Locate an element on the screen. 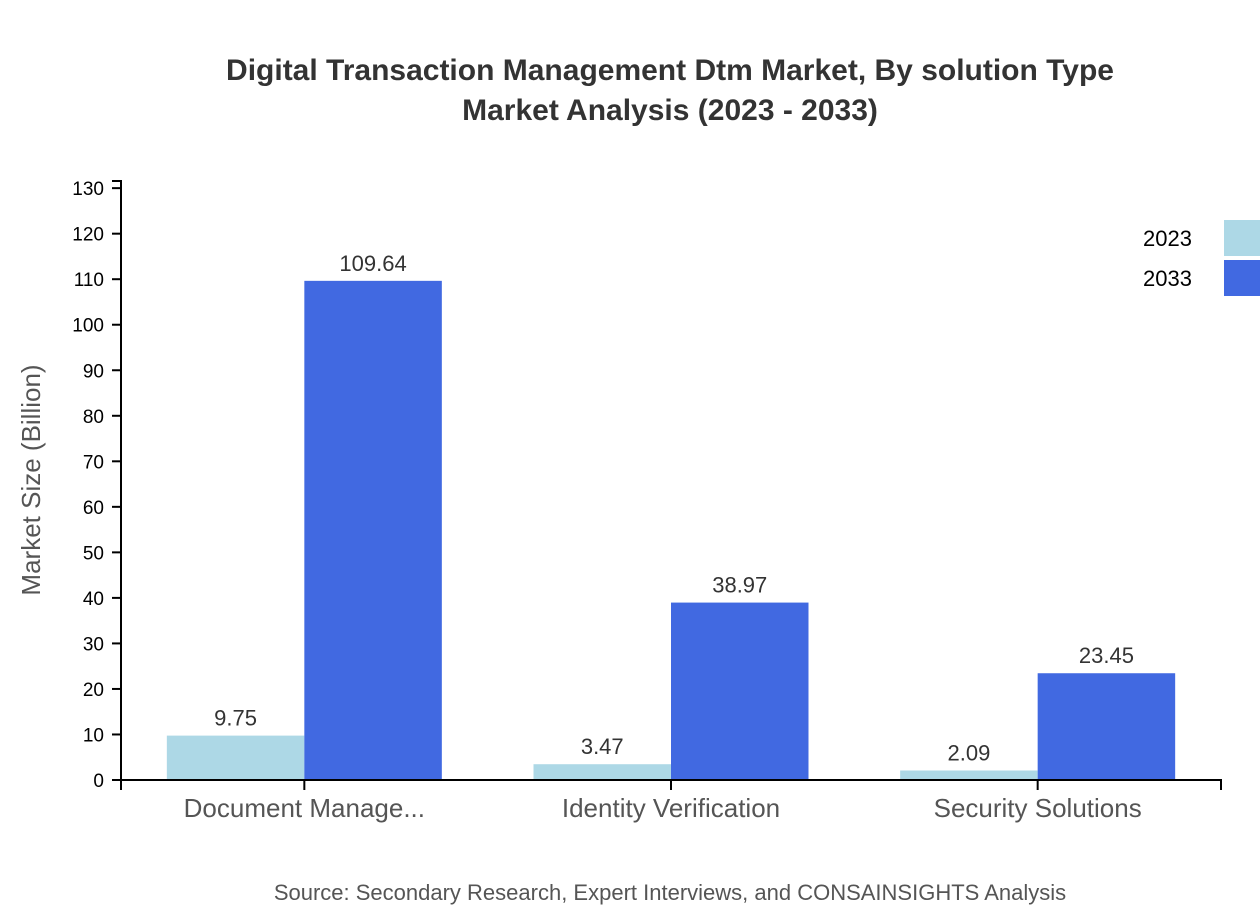 Image resolution: width=1260 pixels, height=920 pixels. y-tick-label: 60 is located at coordinates (93, 508).